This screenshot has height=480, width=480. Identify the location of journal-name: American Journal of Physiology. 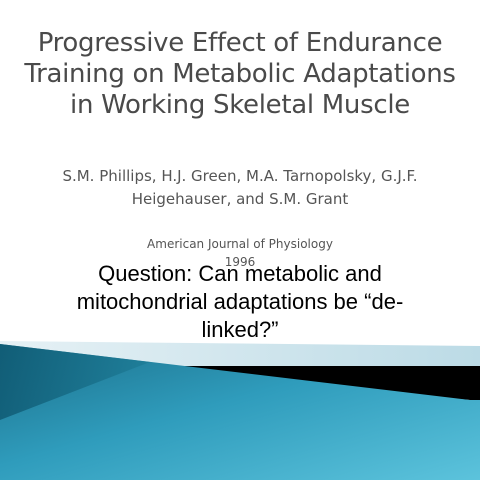
(240, 244).